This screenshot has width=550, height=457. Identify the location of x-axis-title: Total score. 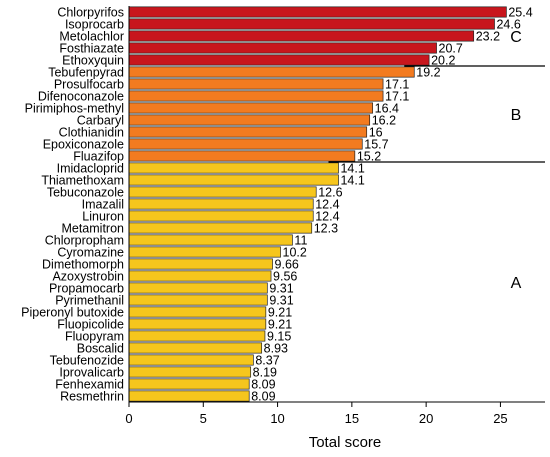
(345, 442).